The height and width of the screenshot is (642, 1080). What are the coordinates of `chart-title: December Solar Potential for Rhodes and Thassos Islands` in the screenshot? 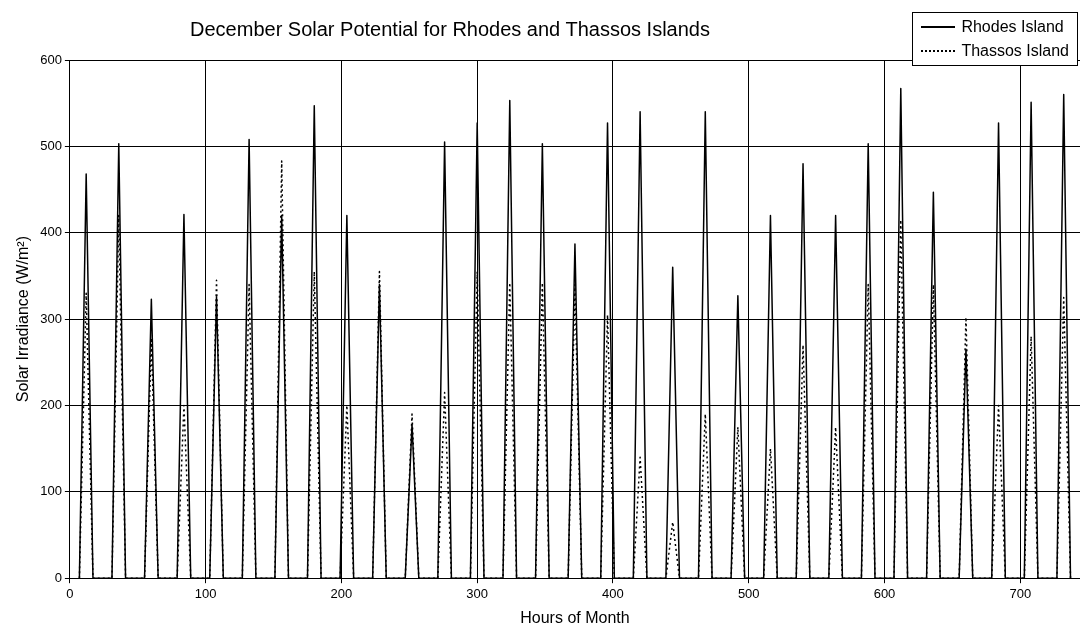 It's located at (450, 29).